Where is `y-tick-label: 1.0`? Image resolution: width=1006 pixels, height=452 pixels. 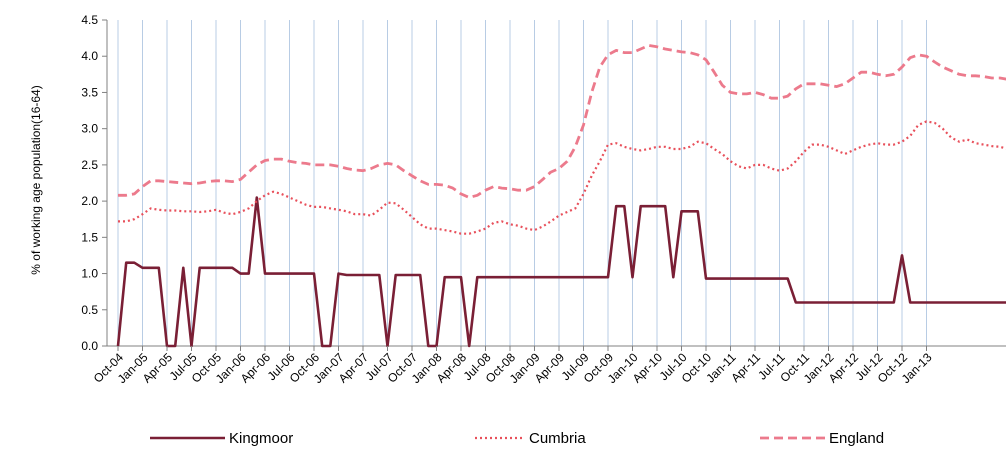
y-tick-label: 1.0 is located at coordinates (89, 274).